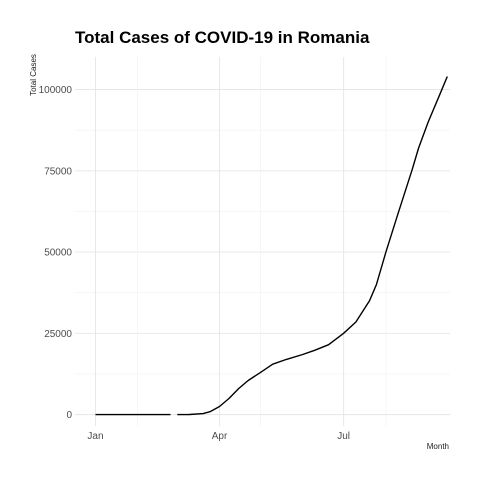 This screenshot has height=480, width=480. What do you see at coordinates (438, 446) in the screenshot?
I see `x-axis-label: Month` at bounding box center [438, 446].